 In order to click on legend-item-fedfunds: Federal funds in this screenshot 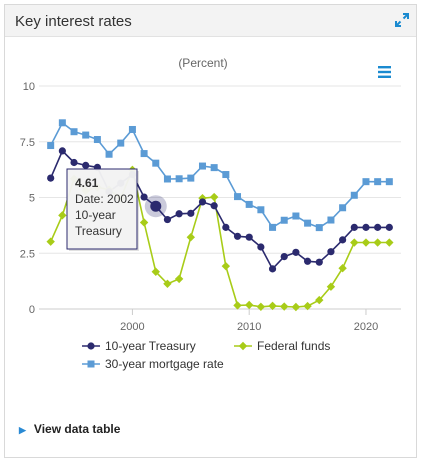, I will do `click(282, 346)`.